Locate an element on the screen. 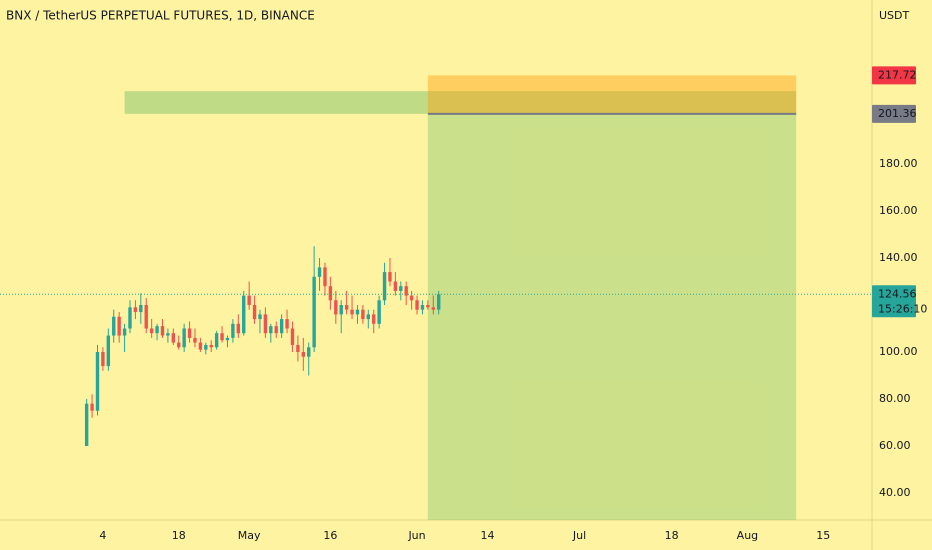  y-tick-label: 80.00 is located at coordinates (895, 398).